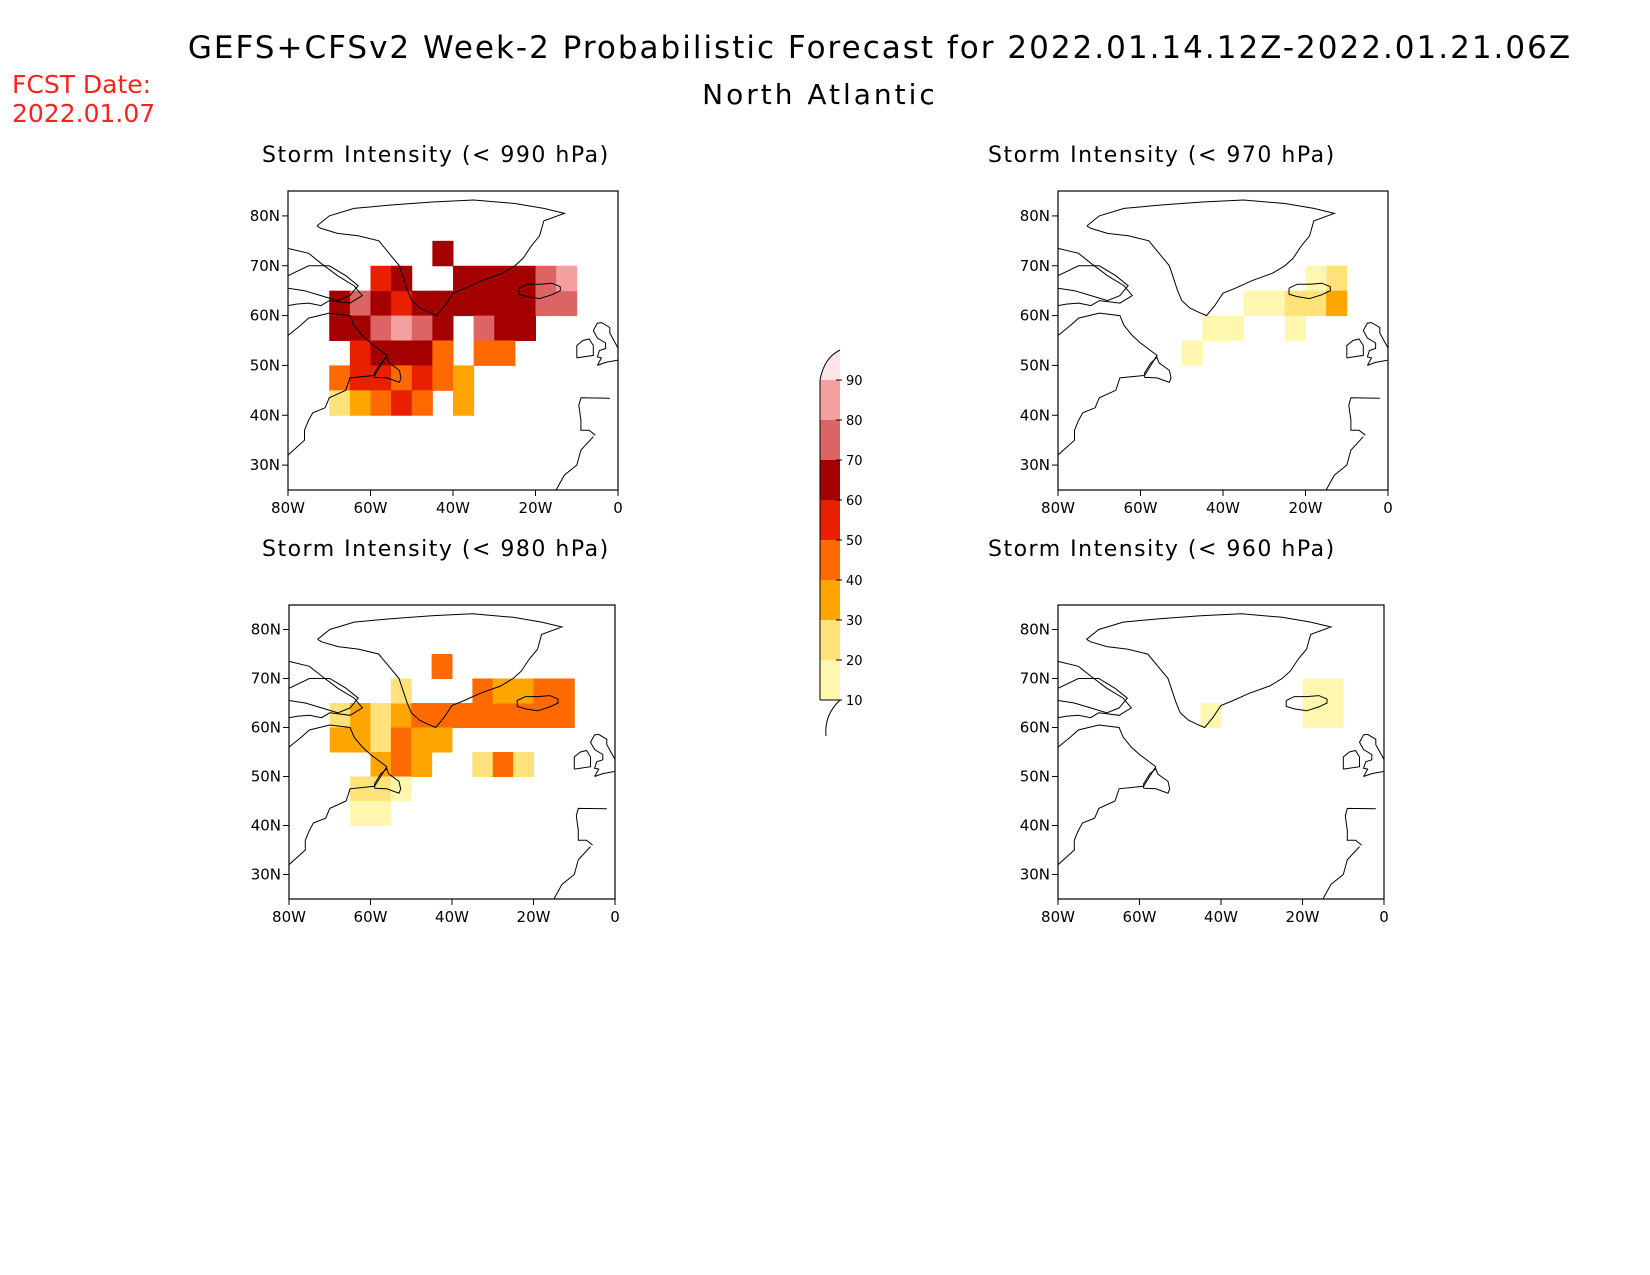 The image size is (1650, 1275). What do you see at coordinates (436, 549) in the screenshot?
I see `panel-title-980: Storm Intensity (< 980 hPa)` at bounding box center [436, 549].